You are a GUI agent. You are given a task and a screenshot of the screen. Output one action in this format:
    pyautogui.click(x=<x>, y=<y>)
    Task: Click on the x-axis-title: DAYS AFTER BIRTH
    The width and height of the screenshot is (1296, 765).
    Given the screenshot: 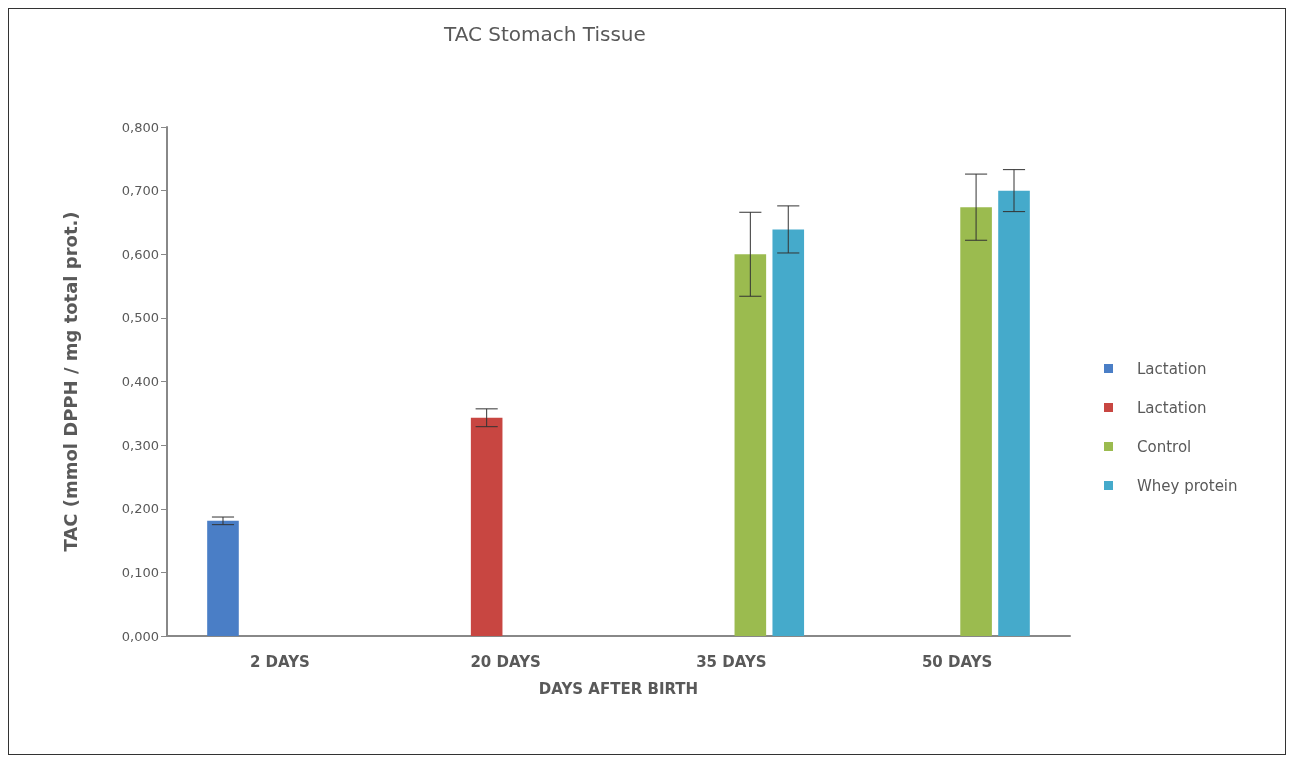 What is the action you would take?
    pyautogui.click(x=618, y=688)
    